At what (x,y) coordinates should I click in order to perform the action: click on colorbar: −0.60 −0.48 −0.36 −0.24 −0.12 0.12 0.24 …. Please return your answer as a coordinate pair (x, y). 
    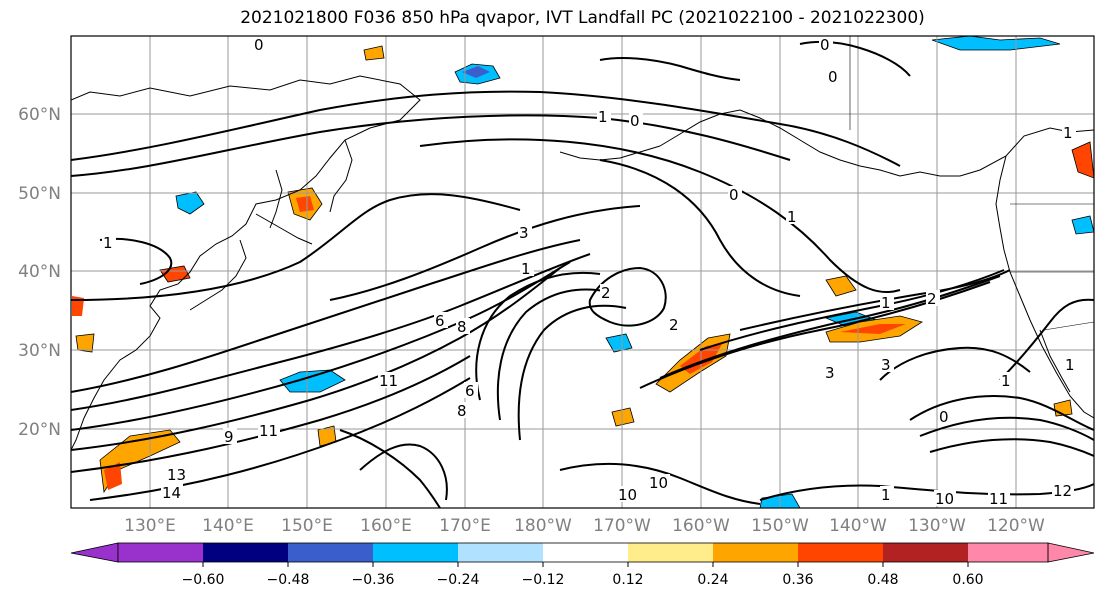
    Looking at the image, I should click on (582, 565).